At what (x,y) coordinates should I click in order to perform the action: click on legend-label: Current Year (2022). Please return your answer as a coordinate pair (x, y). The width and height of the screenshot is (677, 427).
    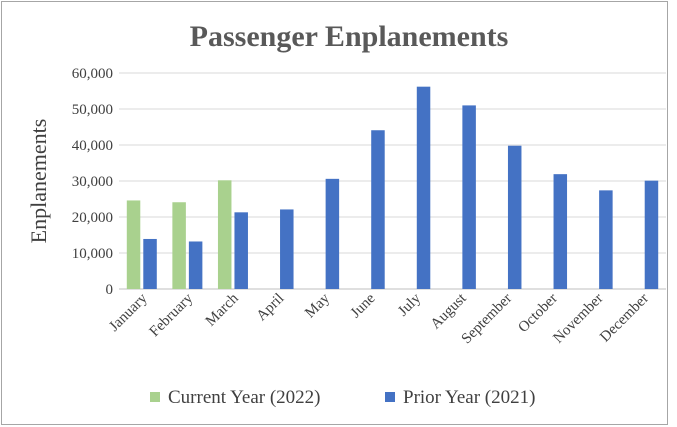
    Looking at the image, I should click on (244, 397).